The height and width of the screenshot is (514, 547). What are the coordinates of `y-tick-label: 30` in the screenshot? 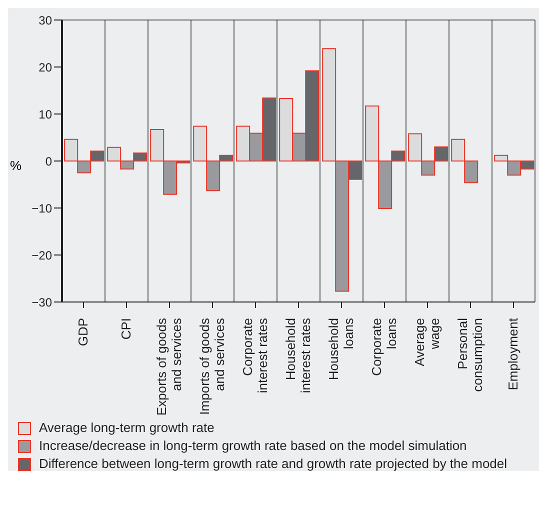 It's located at (45, 20).